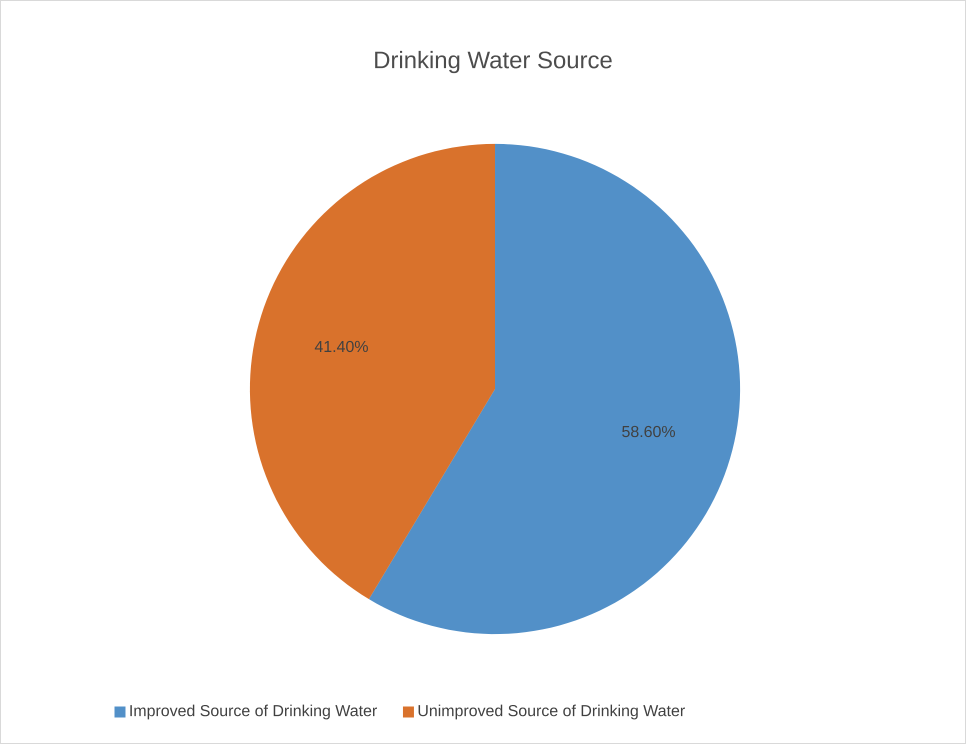  I want to click on chart-title: Drinking Water Source, so click(493, 62).